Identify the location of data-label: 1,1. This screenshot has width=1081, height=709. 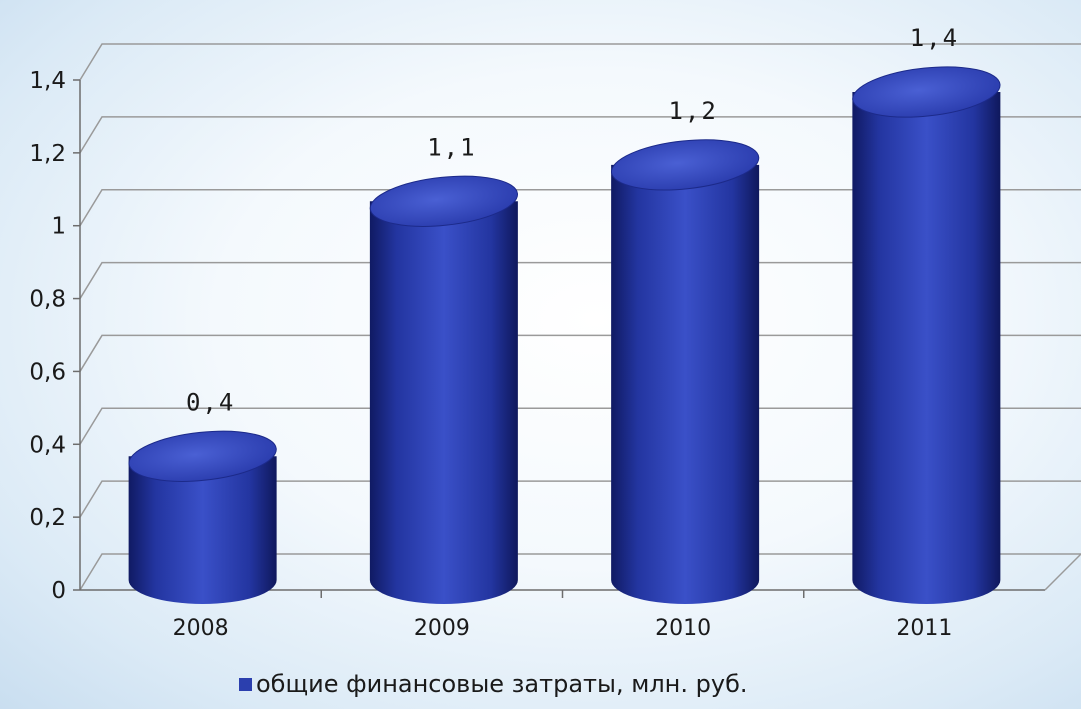
(451, 147).